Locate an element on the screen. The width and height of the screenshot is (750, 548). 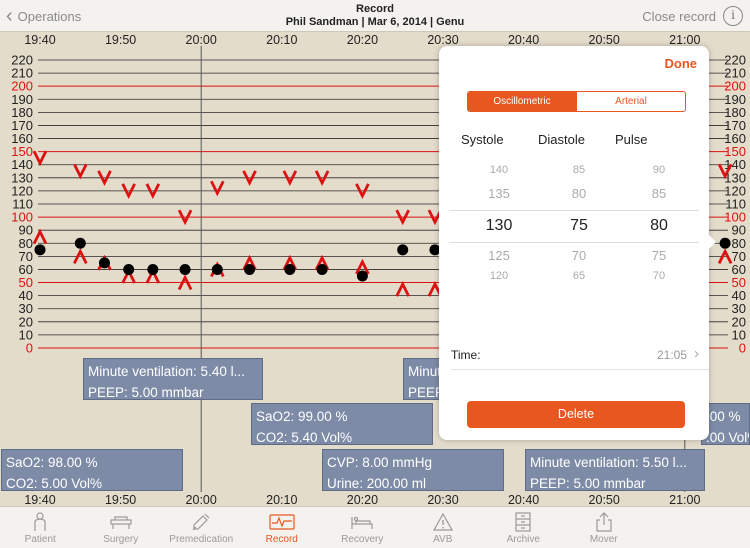
y-tick-label-right: 50 is located at coordinates (739, 282).